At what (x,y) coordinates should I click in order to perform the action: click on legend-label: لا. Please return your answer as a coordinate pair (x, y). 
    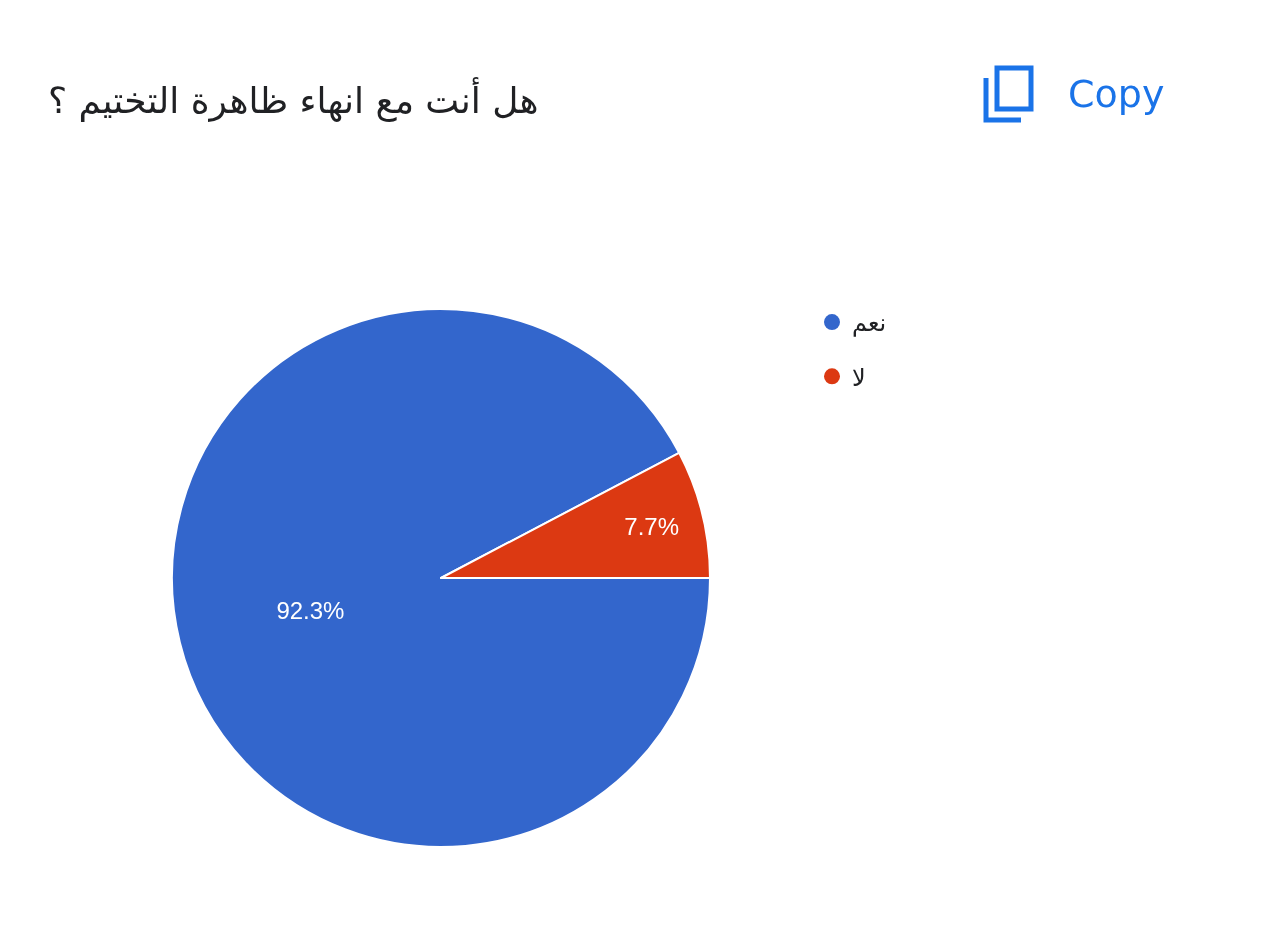
    Looking at the image, I should click on (859, 377).